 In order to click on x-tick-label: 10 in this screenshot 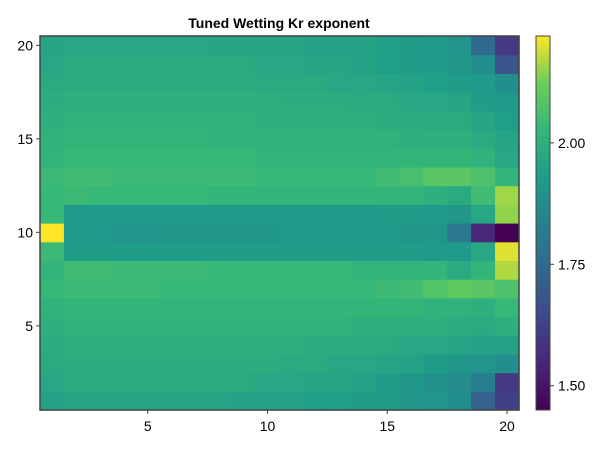, I will do `click(268, 426)`.